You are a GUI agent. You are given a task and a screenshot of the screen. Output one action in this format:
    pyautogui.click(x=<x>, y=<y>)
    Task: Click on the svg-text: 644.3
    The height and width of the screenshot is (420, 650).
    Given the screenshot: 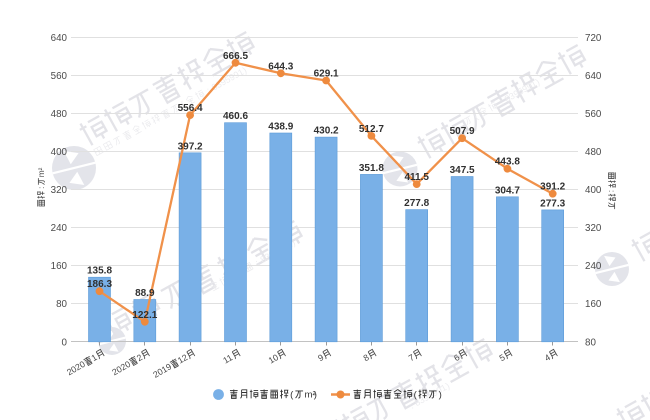 What is the action you would take?
    pyautogui.click(x=280, y=66)
    